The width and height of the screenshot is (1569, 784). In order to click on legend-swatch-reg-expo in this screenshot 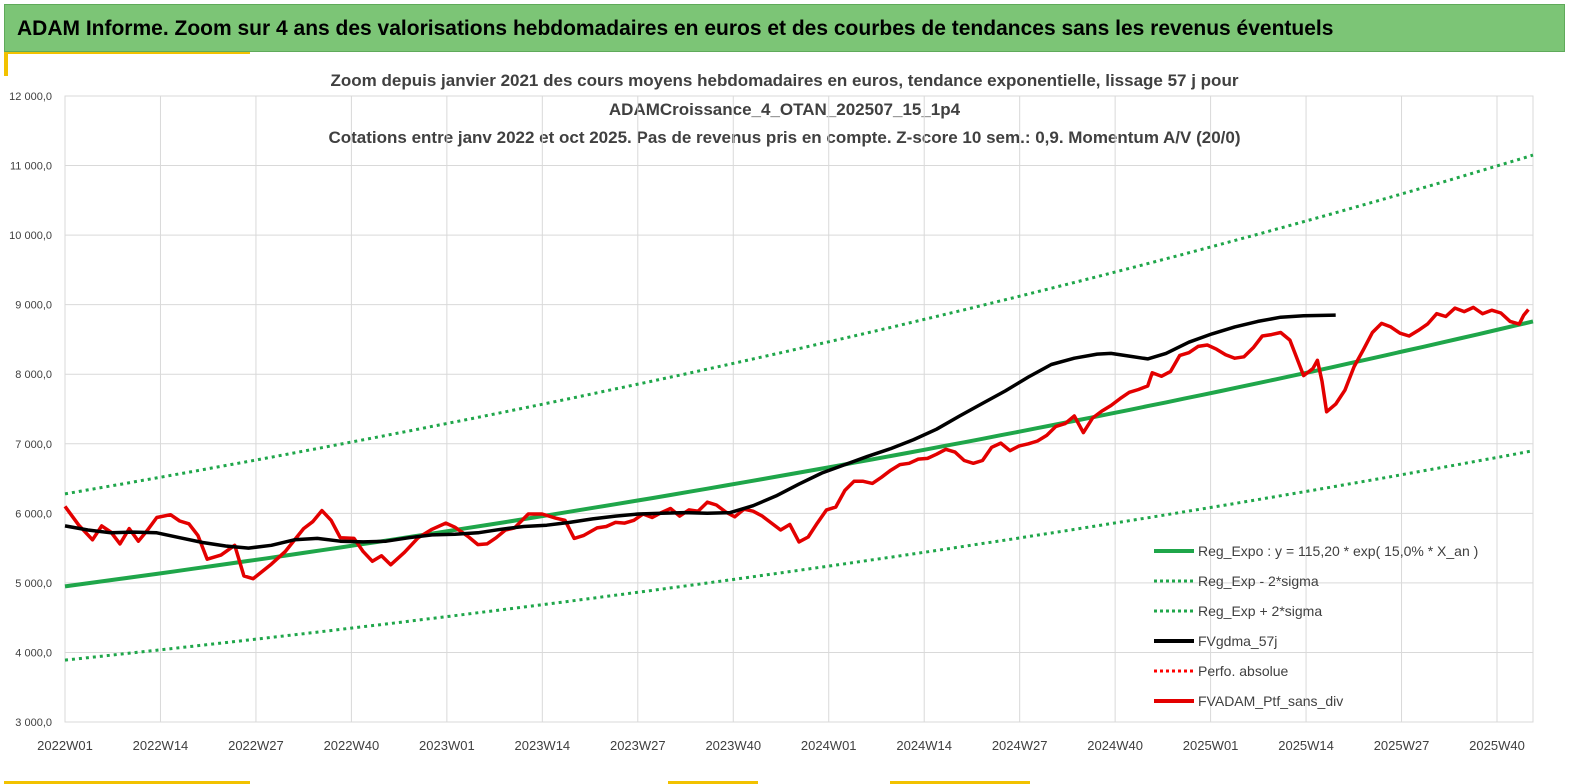, I will do `click(1174, 551)`.